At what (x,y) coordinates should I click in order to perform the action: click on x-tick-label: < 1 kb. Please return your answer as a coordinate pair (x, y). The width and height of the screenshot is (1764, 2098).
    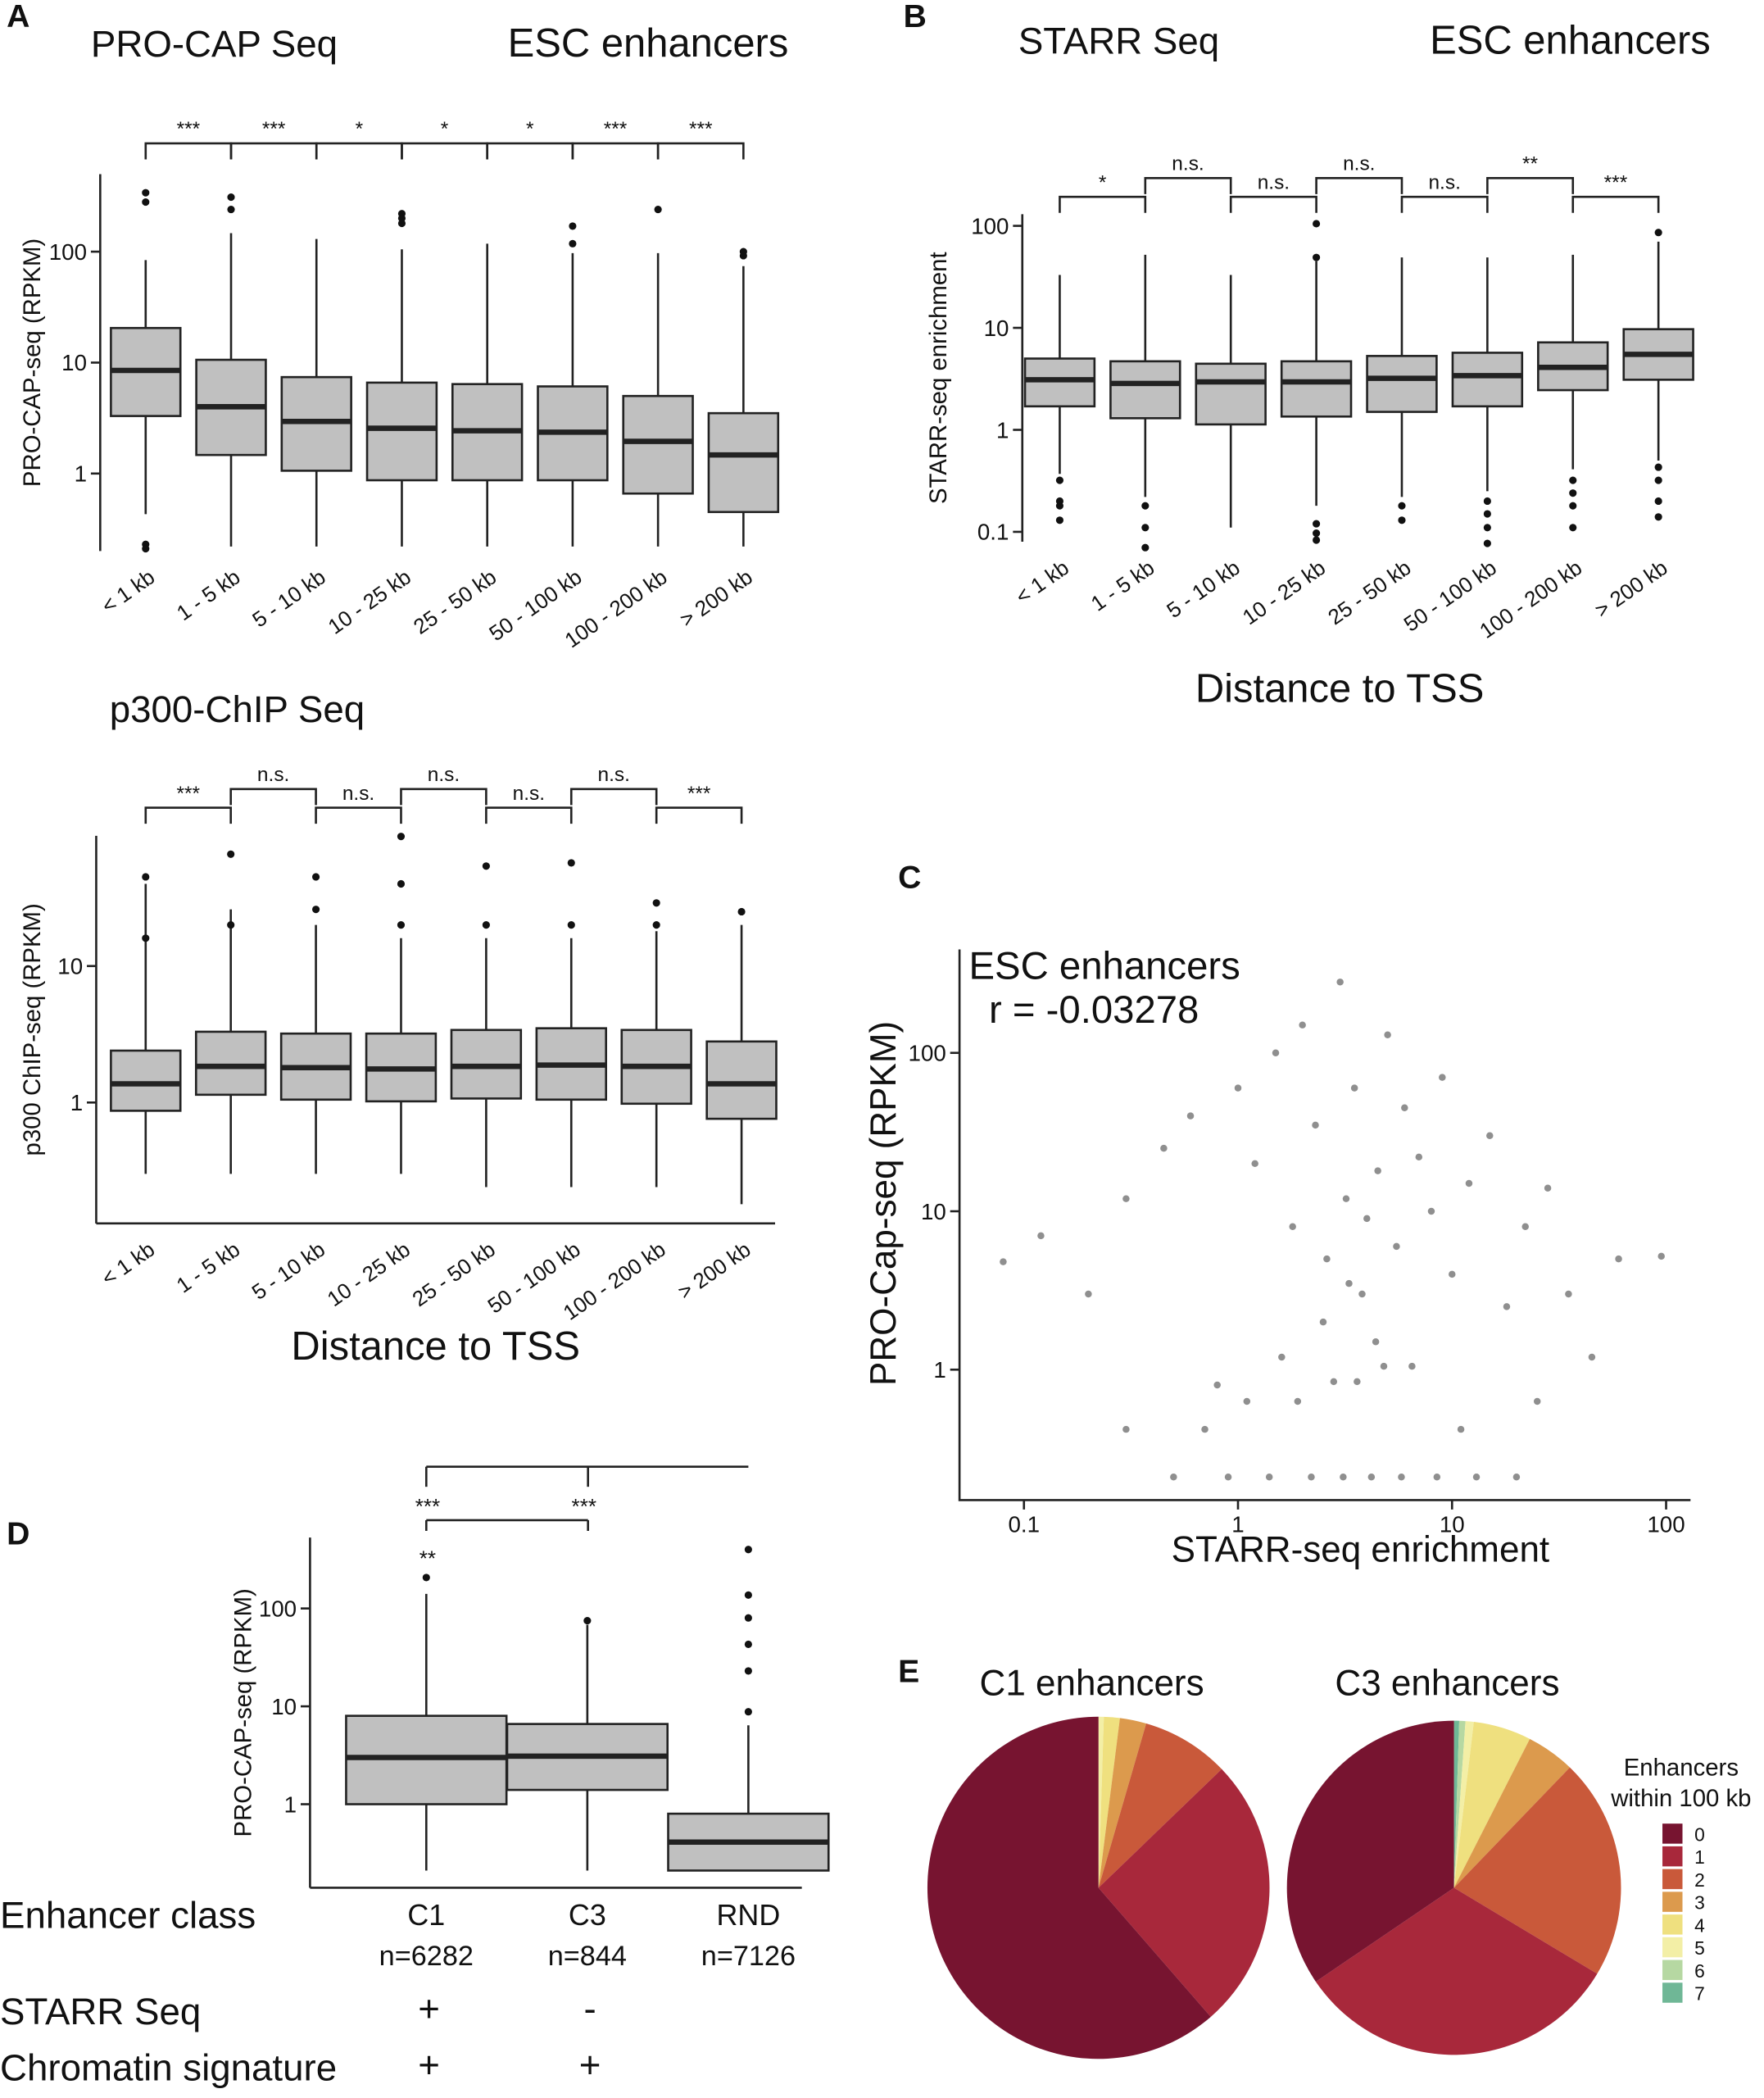
    Looking at the image, I should click on (1042, 582).